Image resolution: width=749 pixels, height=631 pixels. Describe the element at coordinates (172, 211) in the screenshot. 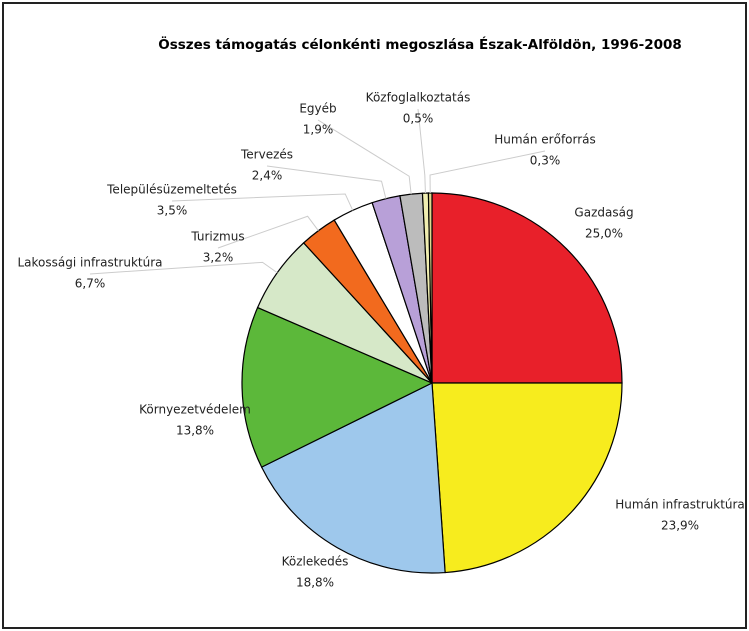

I see `slice-value-label: 3,5%` at that location.